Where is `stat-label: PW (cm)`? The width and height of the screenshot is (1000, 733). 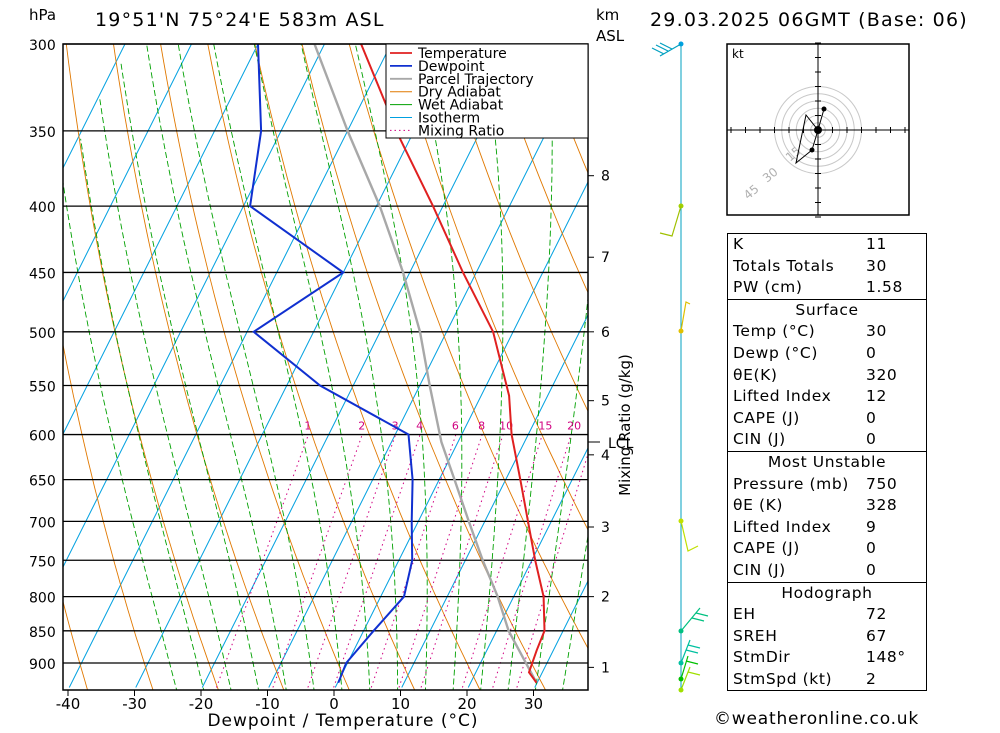
stat-label: PW (cm) is located at coordinates (768, 287).